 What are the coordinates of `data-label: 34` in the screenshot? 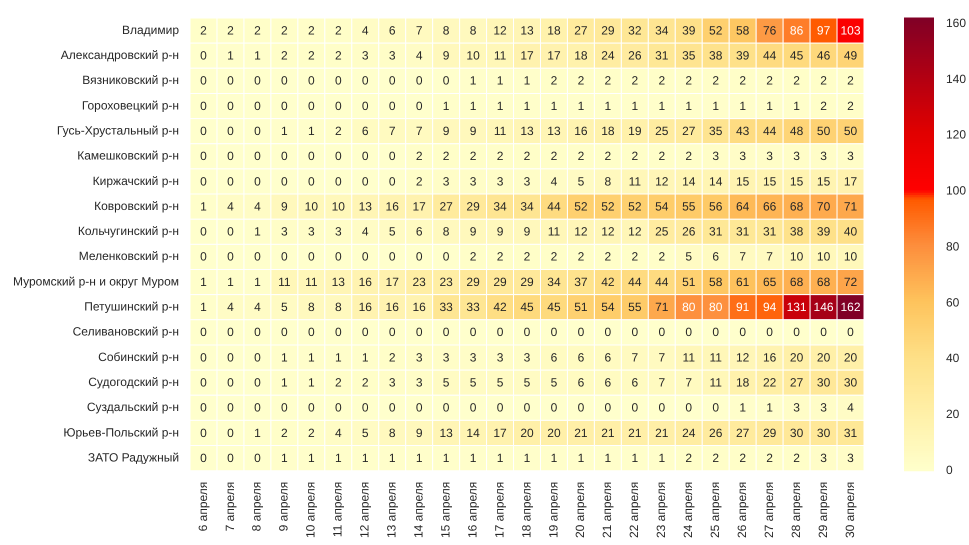 It's located at (527, 206).